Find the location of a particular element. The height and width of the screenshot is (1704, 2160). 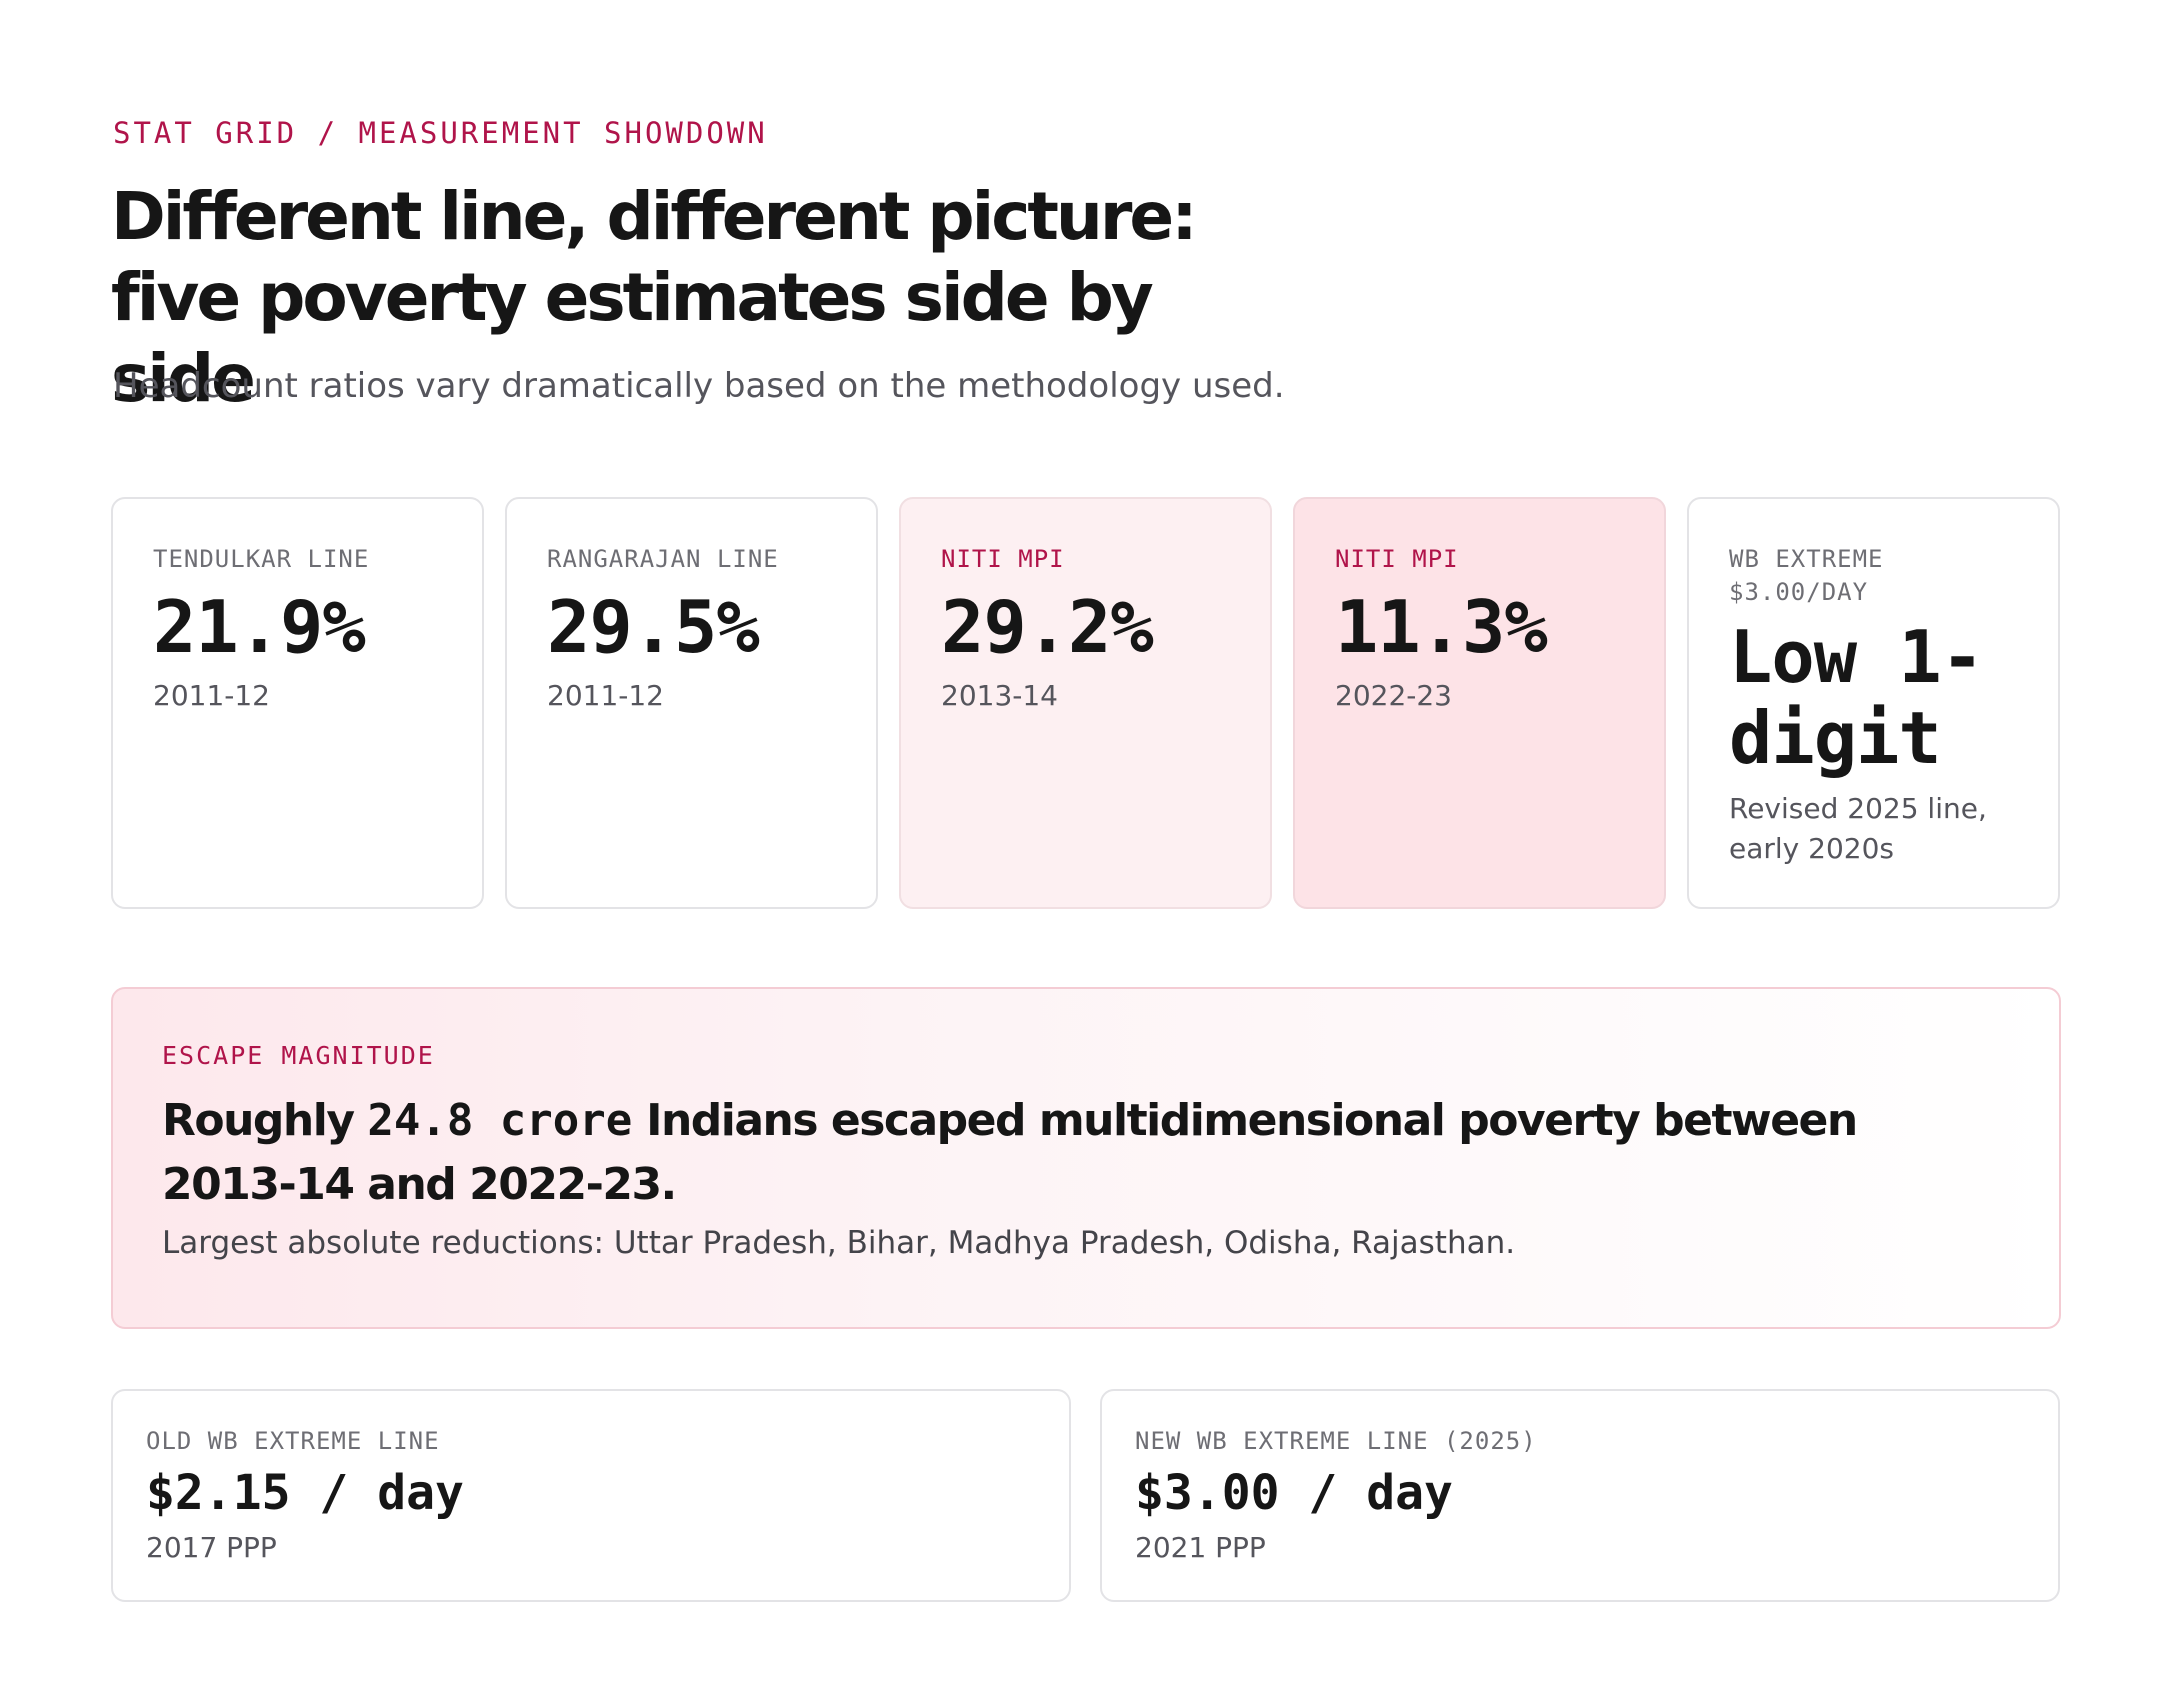

line-card-value: $2.15 / day is located at coordinates (305, 1493).